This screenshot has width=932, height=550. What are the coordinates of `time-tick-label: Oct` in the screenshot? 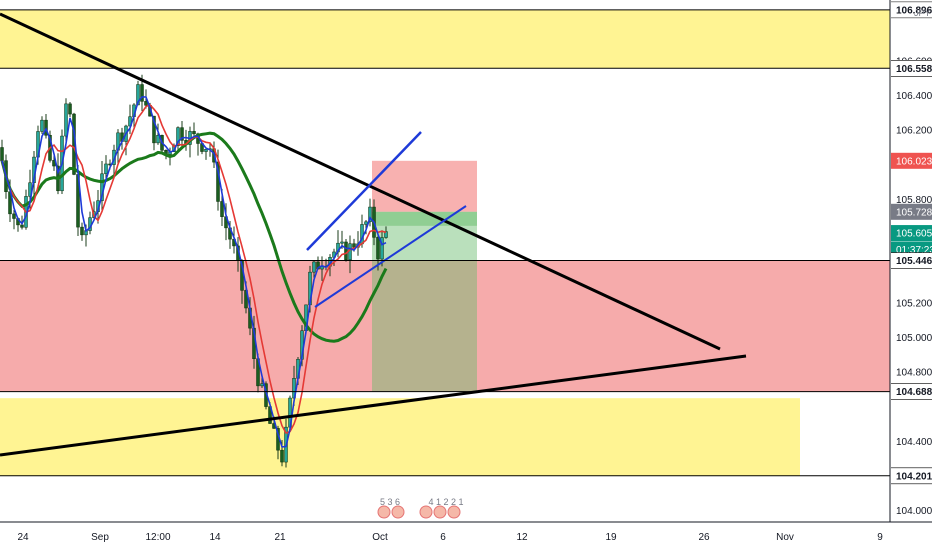 It's located at (380, 537).